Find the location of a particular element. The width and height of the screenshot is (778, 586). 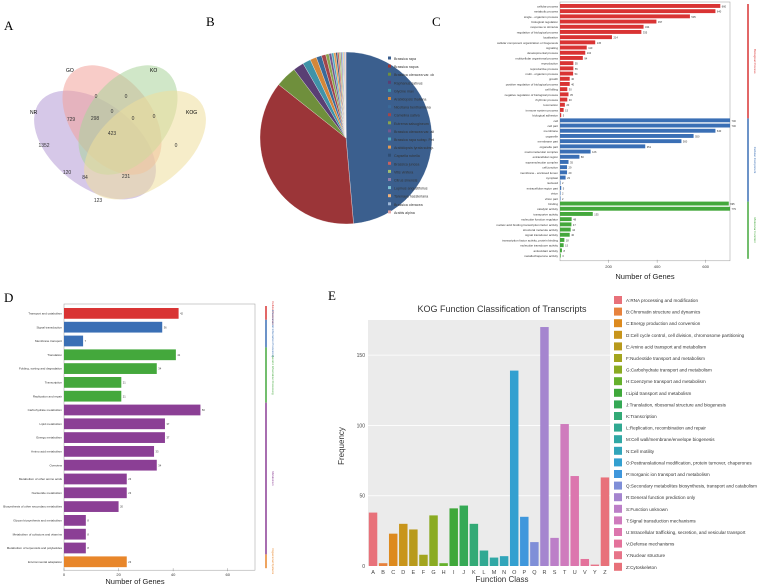

go-value-label: 30 is located at coordinates (570, 90).